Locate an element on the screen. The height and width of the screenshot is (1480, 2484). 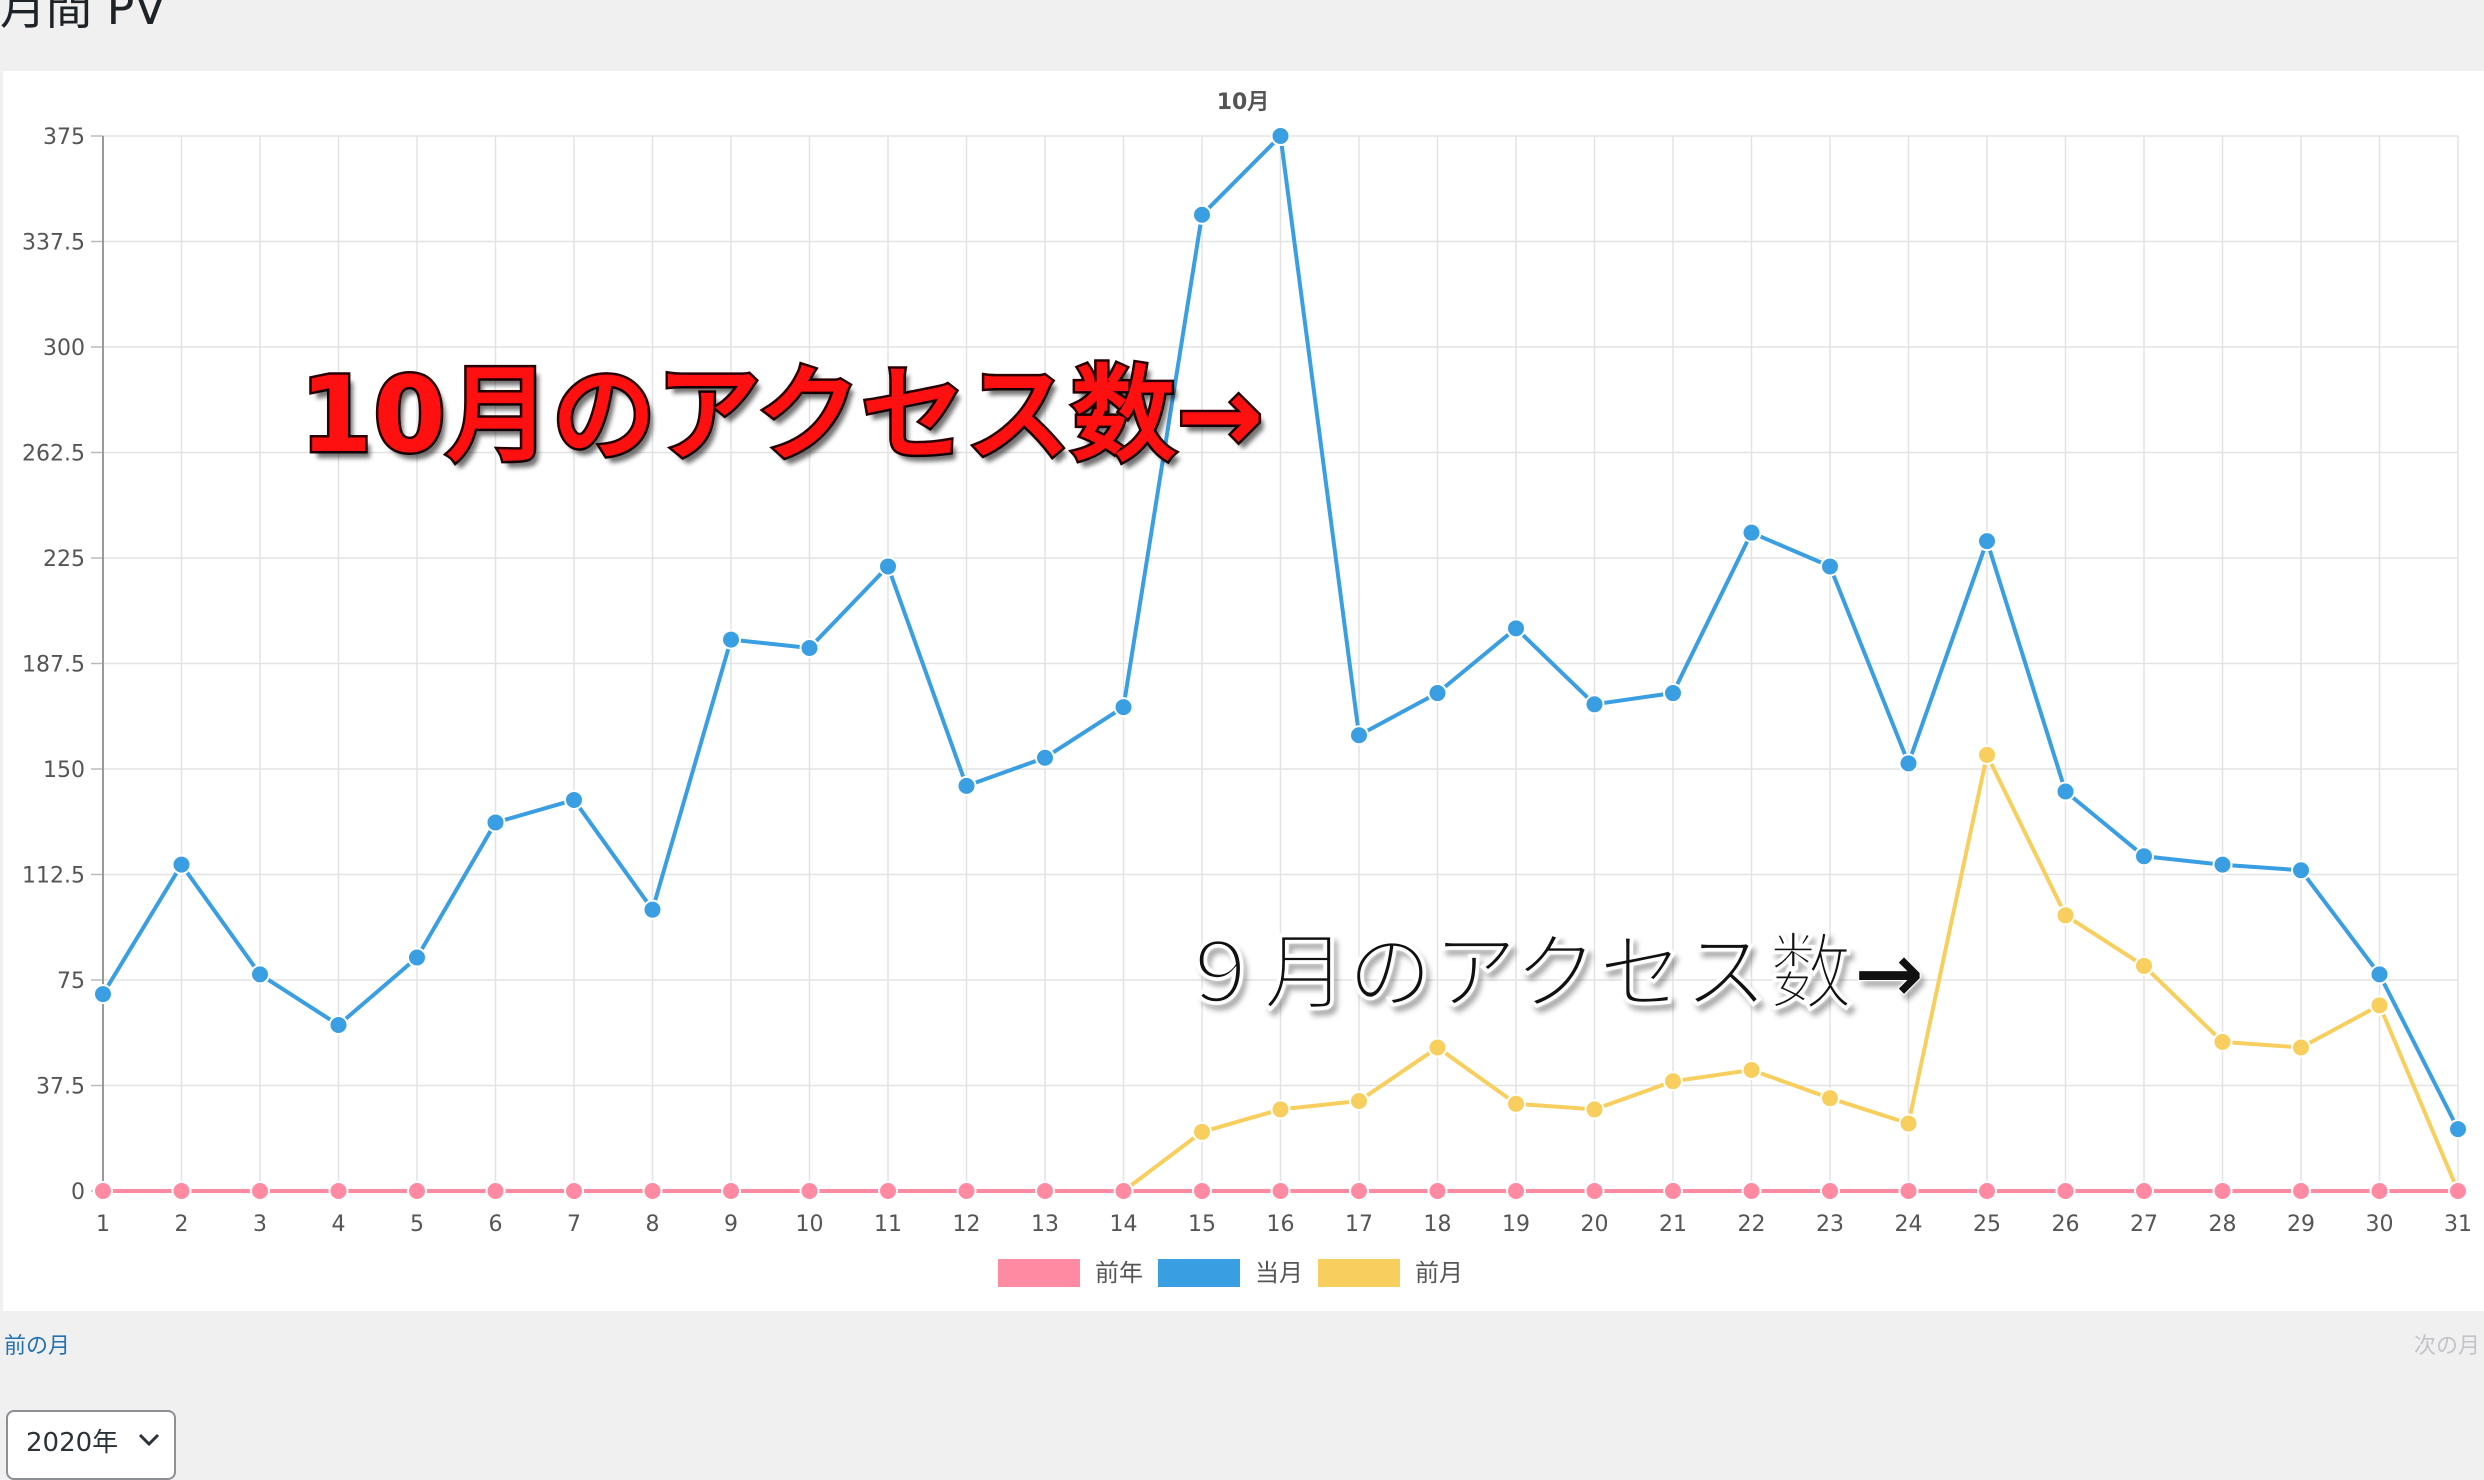
next-month-link: 次の月 is located at coordinates (2446, 1346).